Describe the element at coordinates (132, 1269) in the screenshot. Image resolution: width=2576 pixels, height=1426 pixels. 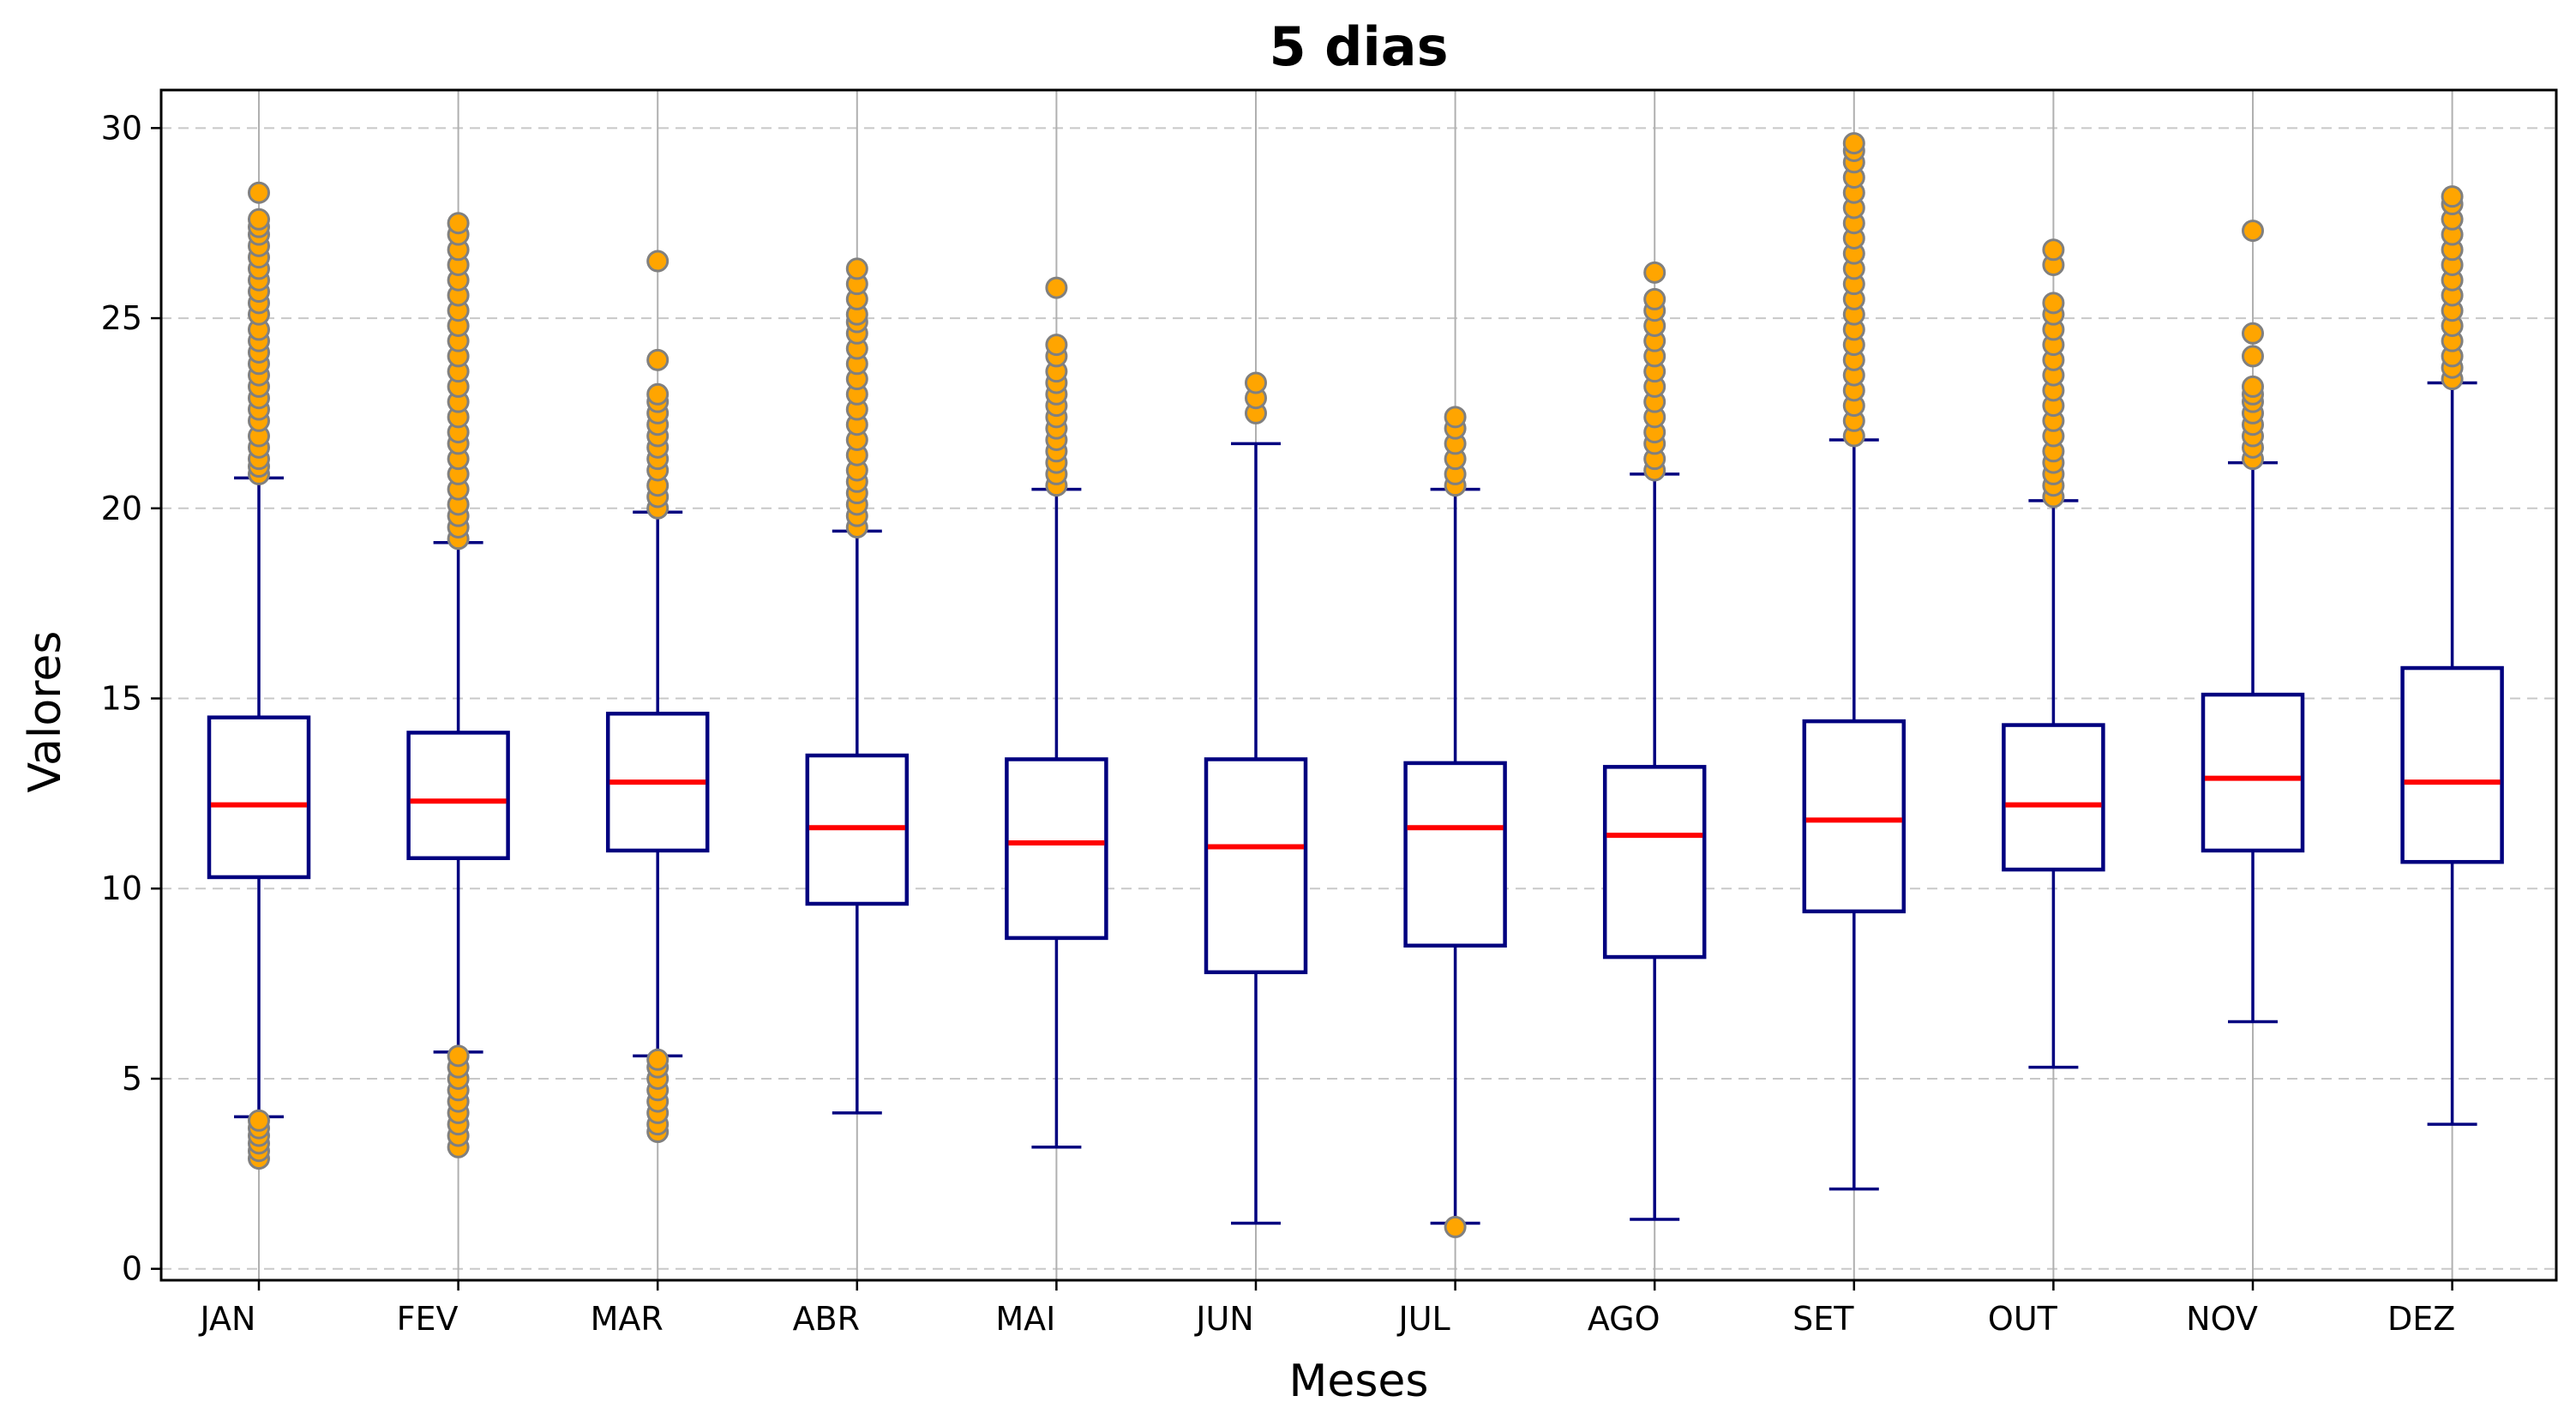
I see `y-tick-label: 0` at that location.